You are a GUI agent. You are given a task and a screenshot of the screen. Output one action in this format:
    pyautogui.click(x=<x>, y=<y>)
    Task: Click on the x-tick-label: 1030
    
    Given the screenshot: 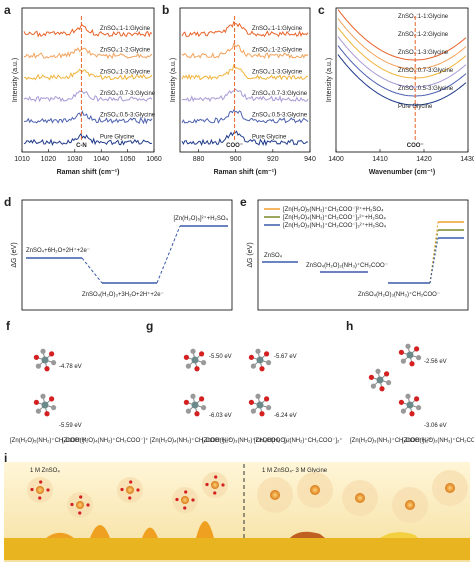 What is the action you would take?
    pyautogui.click(x=75, y=159)
    